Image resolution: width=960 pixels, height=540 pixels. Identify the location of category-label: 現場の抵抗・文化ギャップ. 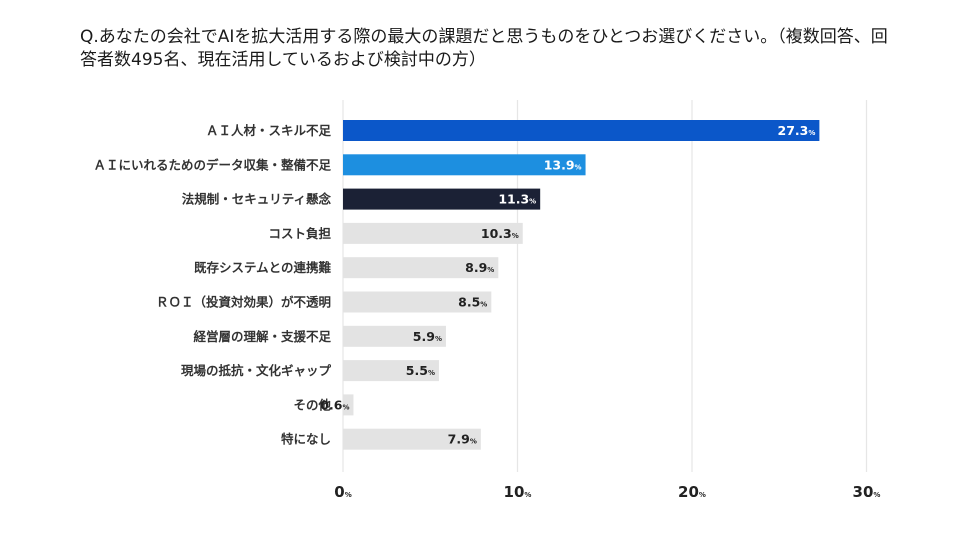
(256, 370).